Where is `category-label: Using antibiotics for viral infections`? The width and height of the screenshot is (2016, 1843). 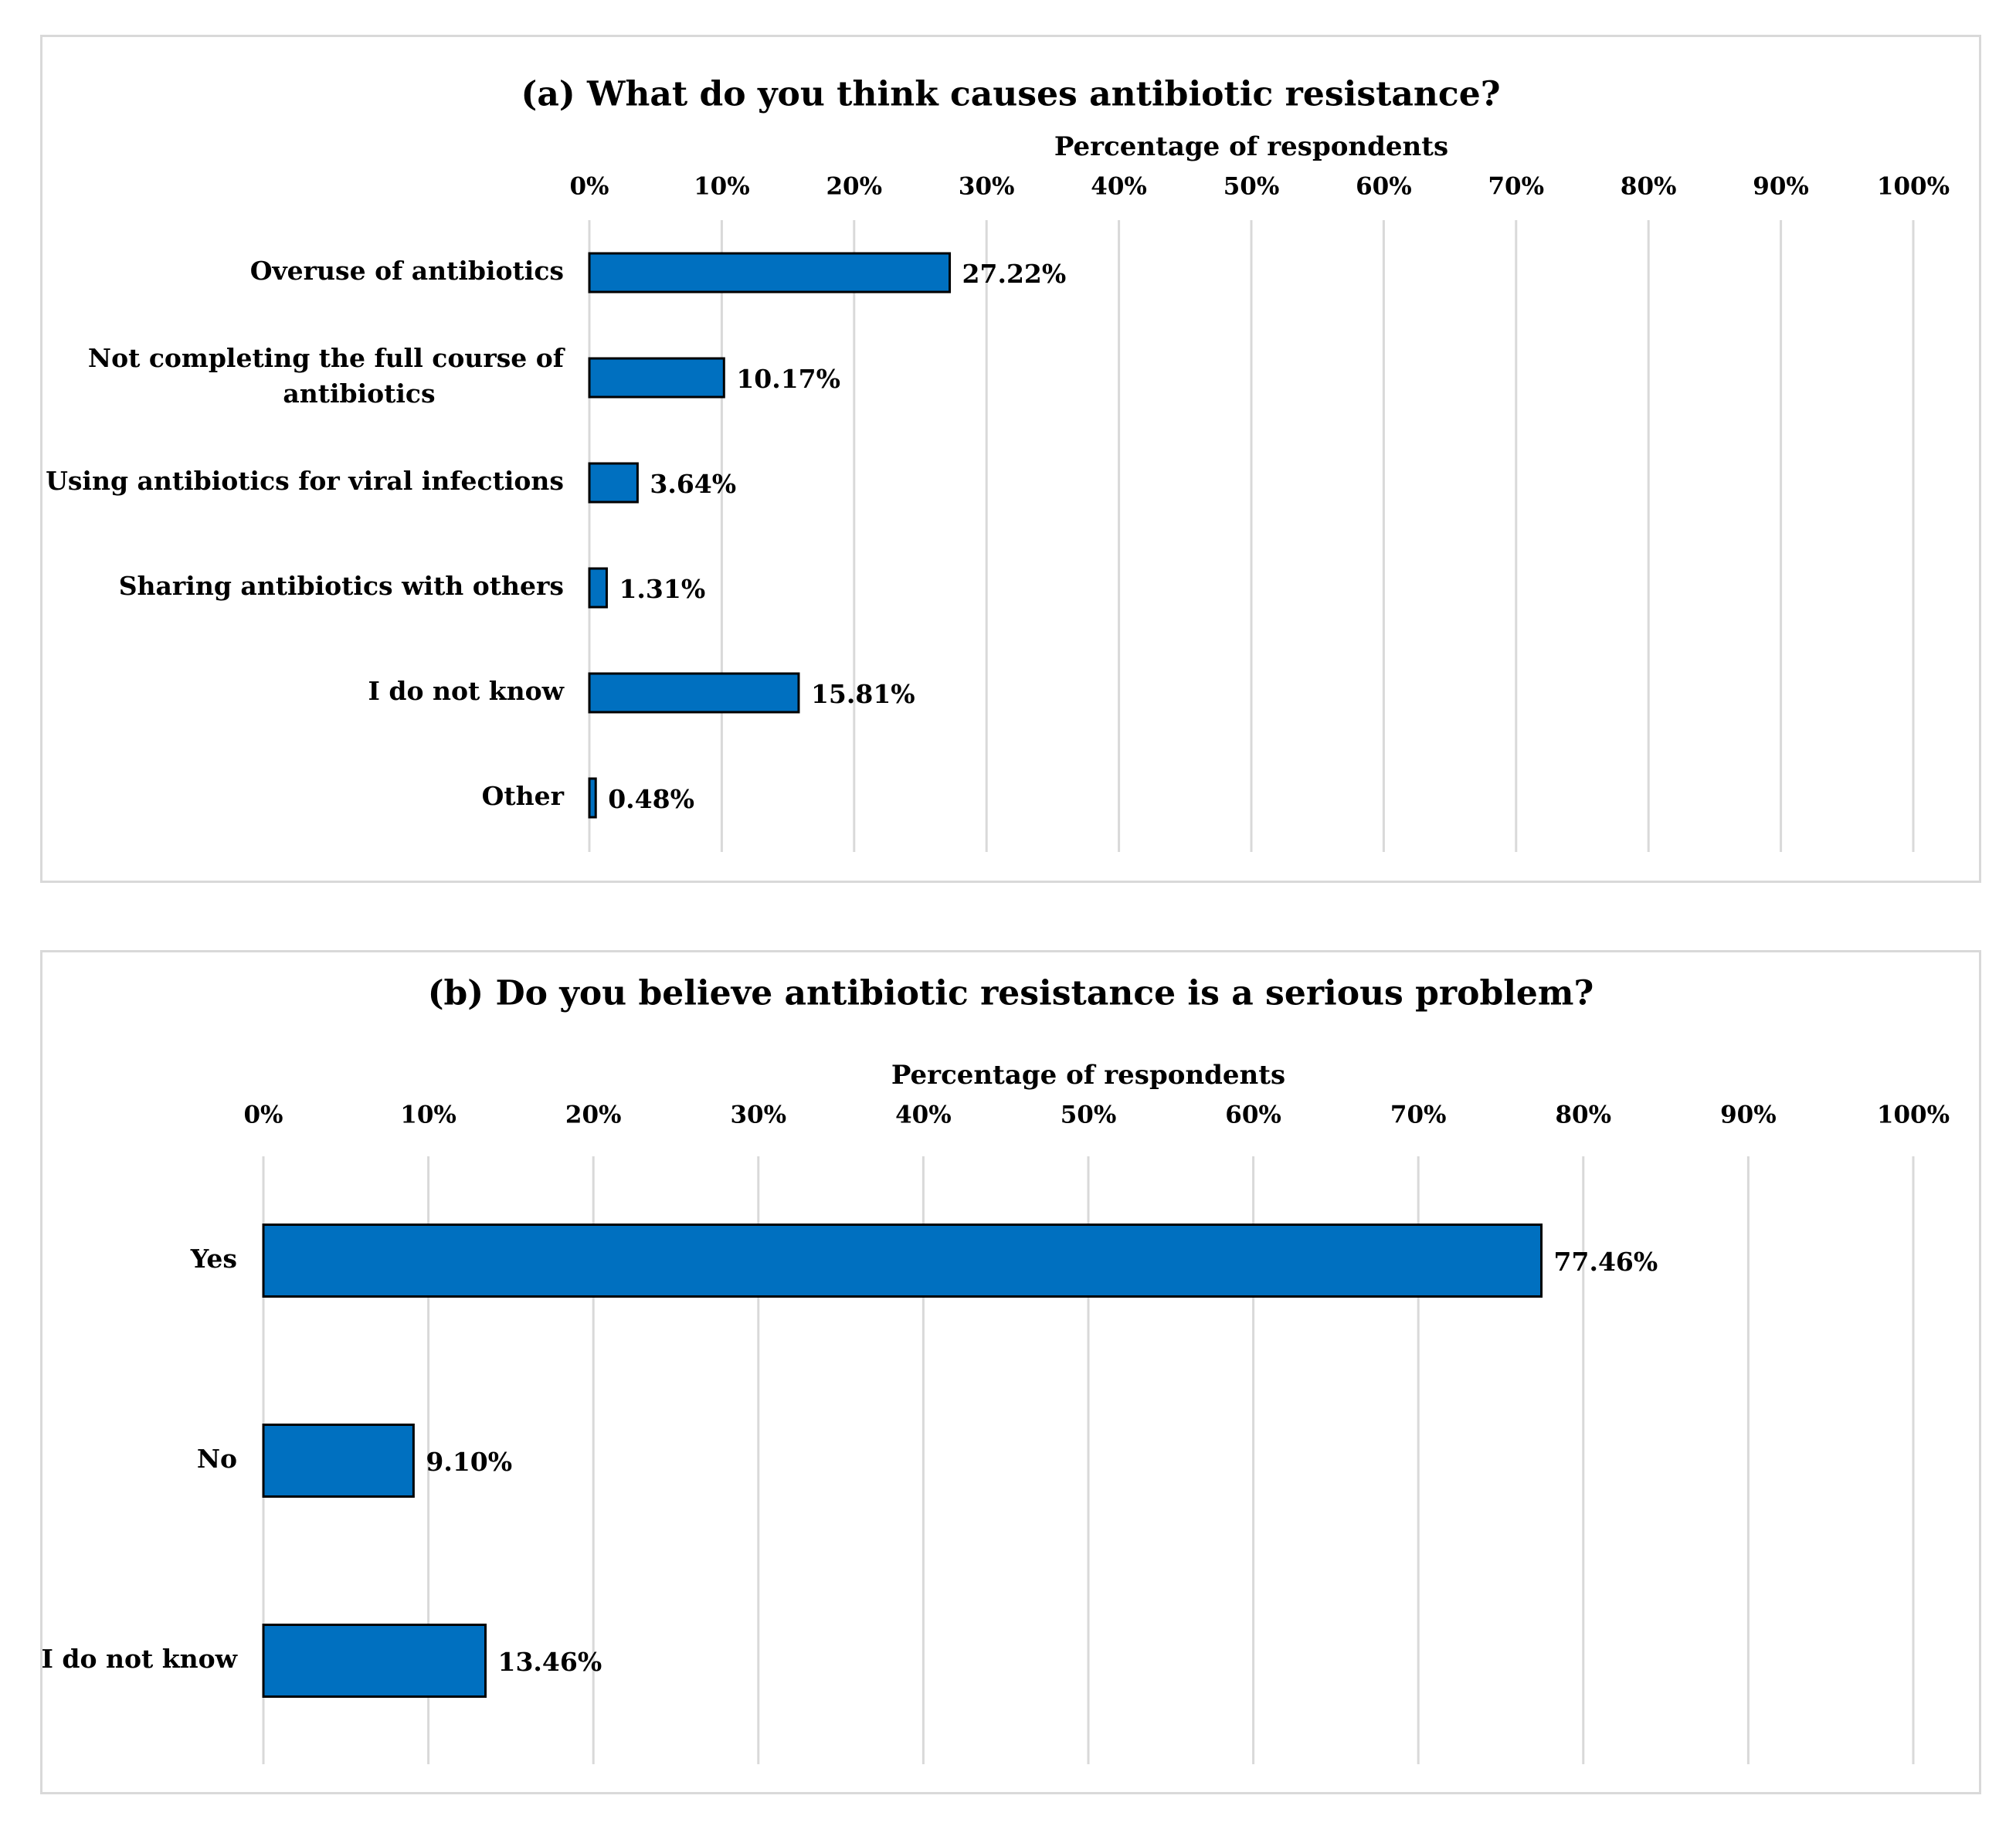 category-label: Using antibiotics for viral infections is located at coordinates (305, 481).